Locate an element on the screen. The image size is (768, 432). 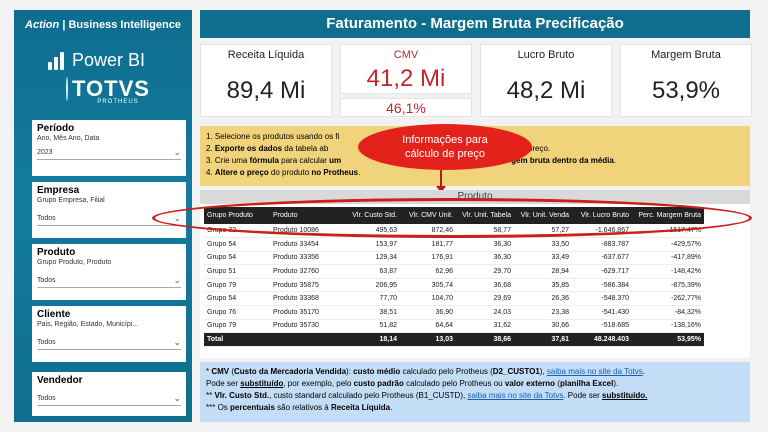
powerbi-label: Power BI is located at coordinates (109, 60).